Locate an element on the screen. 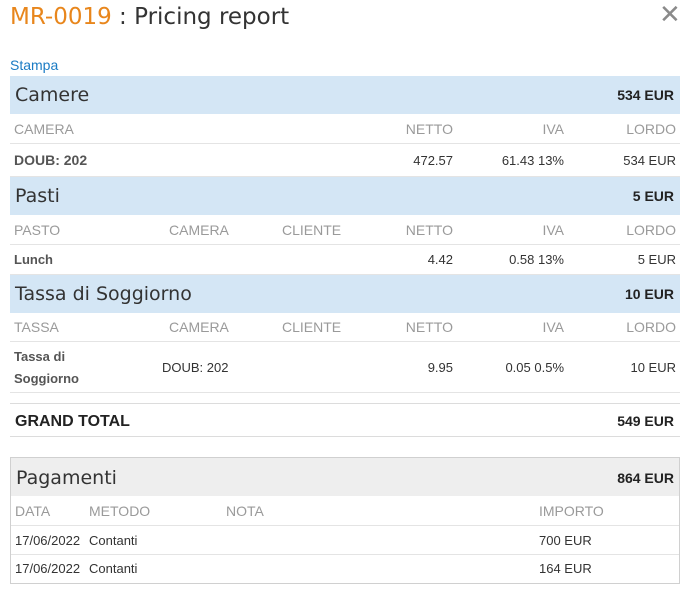 This screenshot has height=593, width=683. grand-total-row: GRAND TOTAL 549 EUR is located at coordinates (345, 420).